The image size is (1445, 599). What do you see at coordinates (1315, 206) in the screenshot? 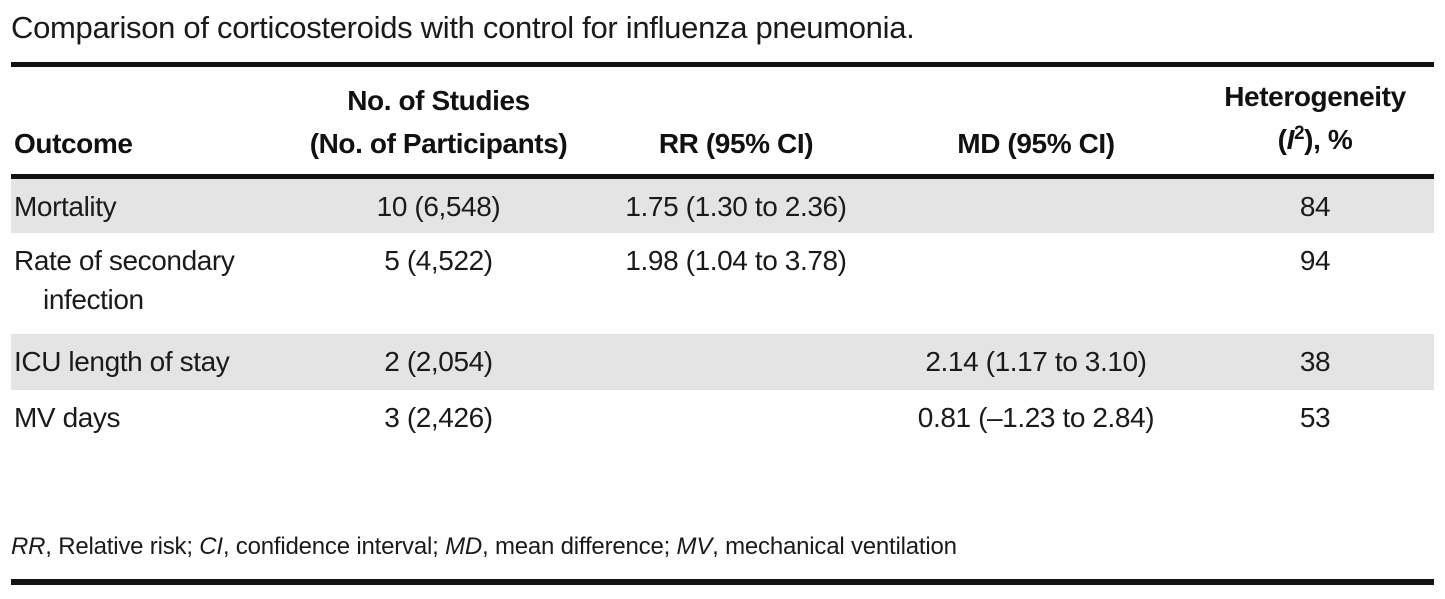
I see `heterogeneity-cell: 84` at bounding box center [1315, 206].